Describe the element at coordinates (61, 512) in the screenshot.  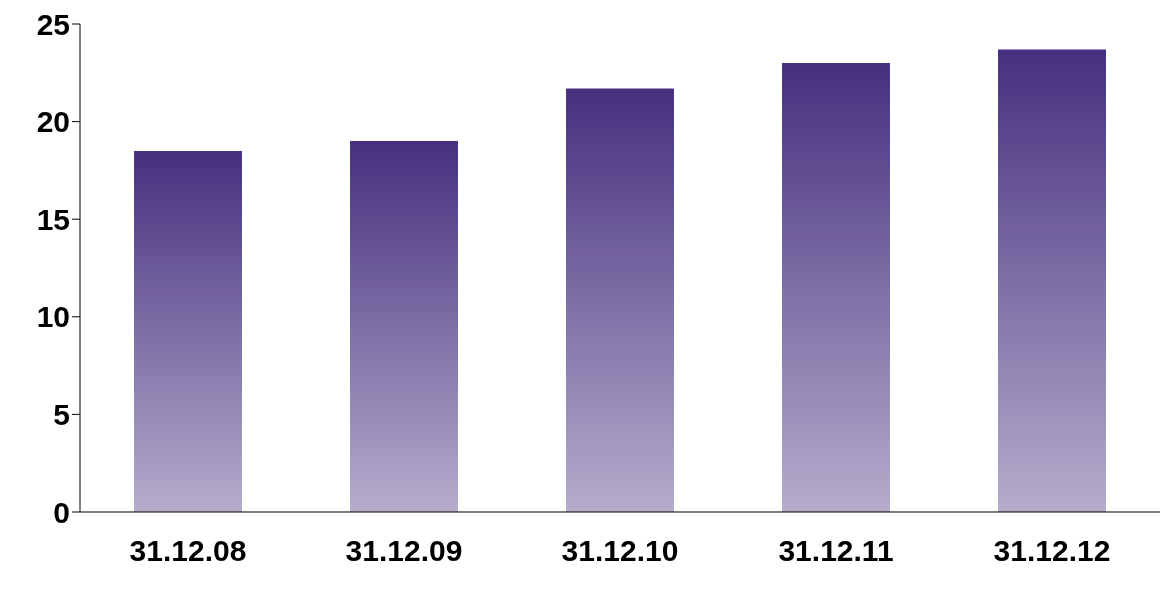
I see `y-tick-label: 0` at that location.